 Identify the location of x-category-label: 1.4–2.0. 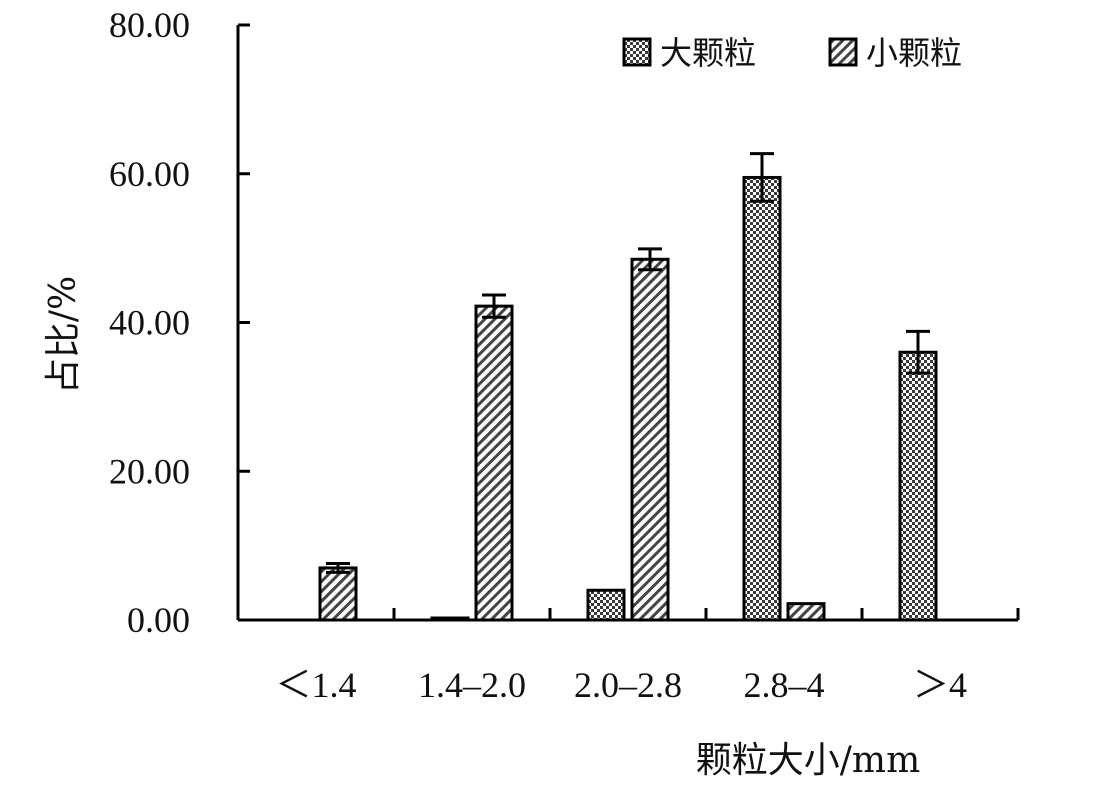
(472, 685).